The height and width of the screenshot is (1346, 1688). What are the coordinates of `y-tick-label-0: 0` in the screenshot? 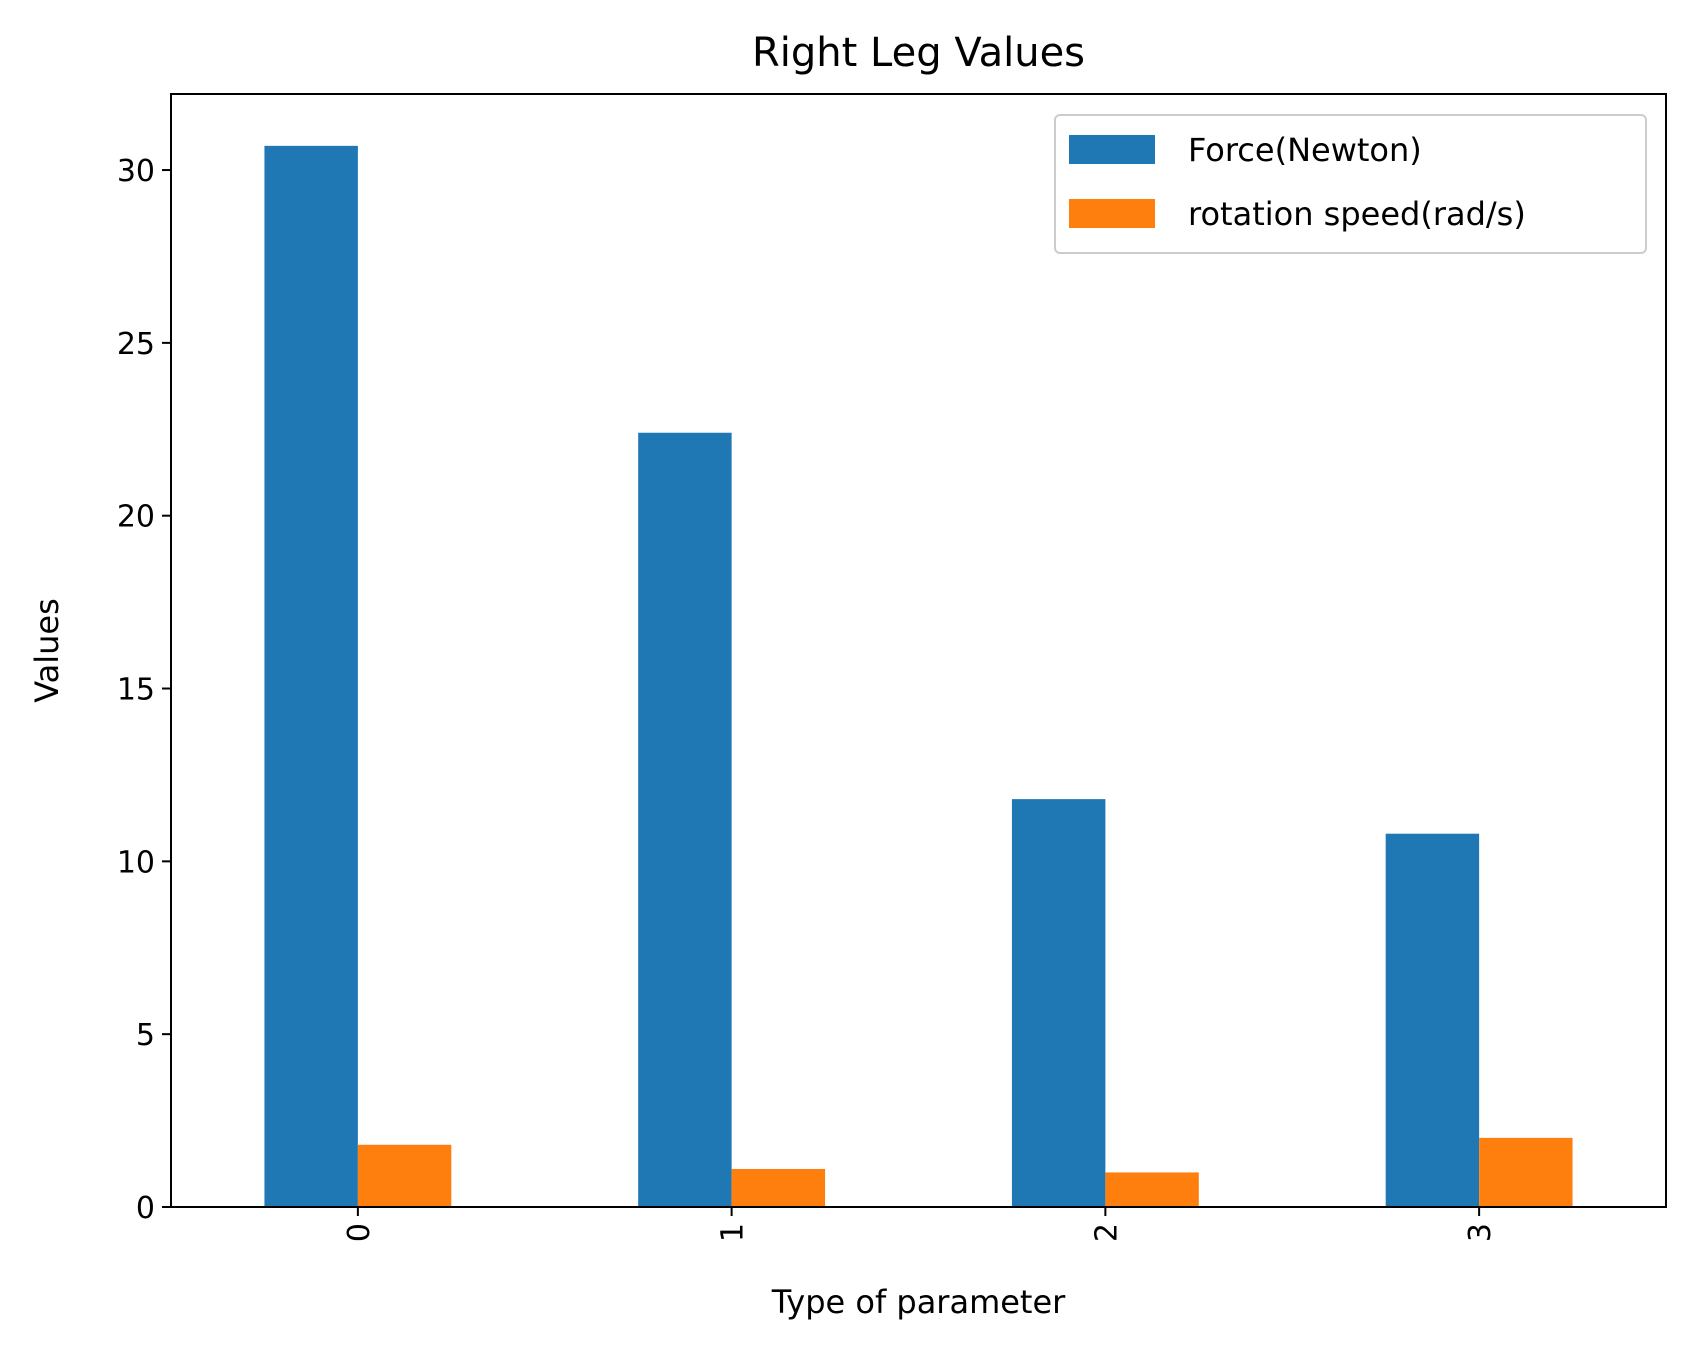 It's located at (145, 1208).